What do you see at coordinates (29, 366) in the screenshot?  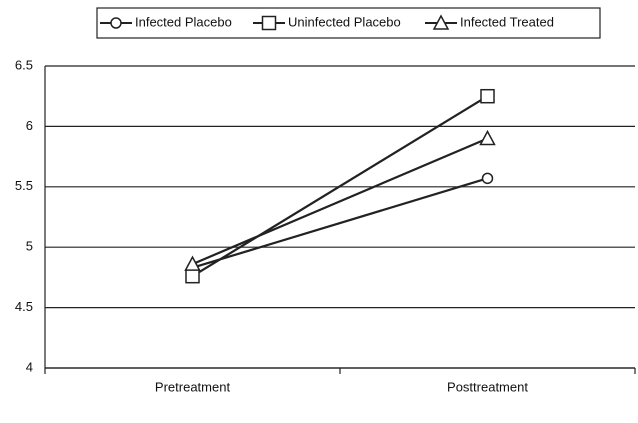 I see `y-tick-label: 4` at bounding box center [29, 366].